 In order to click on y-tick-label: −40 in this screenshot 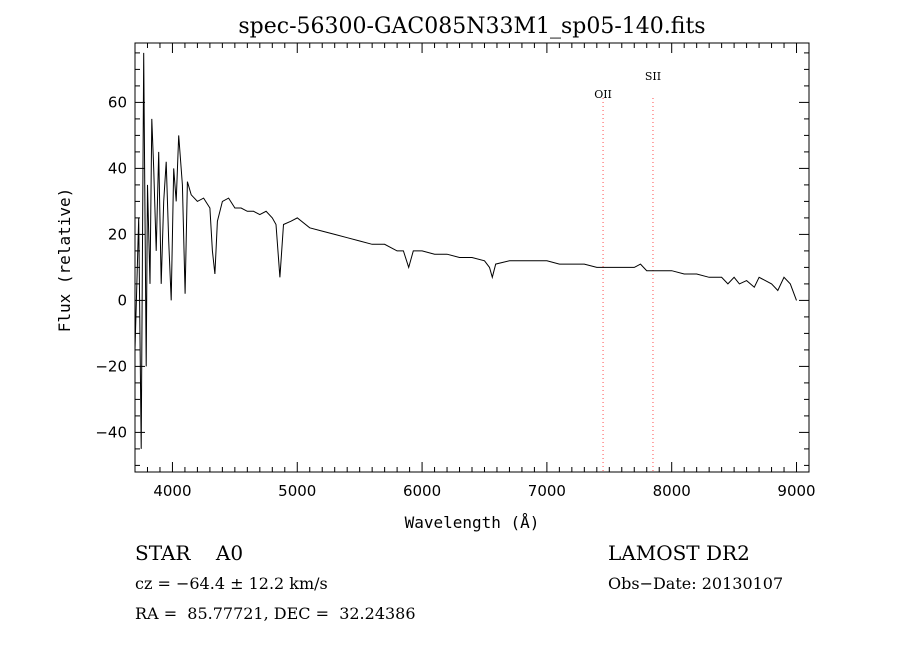, I will do `click(111, 432)`.